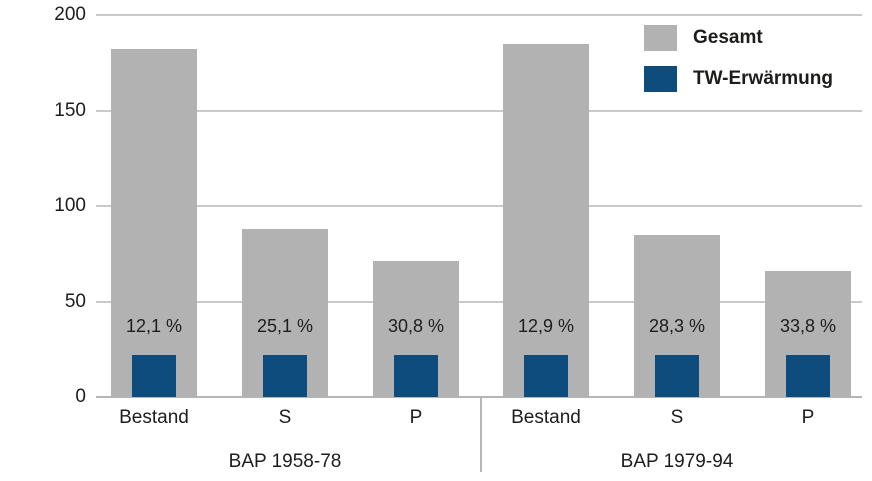 The image size is (872, 481). Describe the element at coordinates (481, 434) in the screenshot. I see `group-divider-line` at that location.